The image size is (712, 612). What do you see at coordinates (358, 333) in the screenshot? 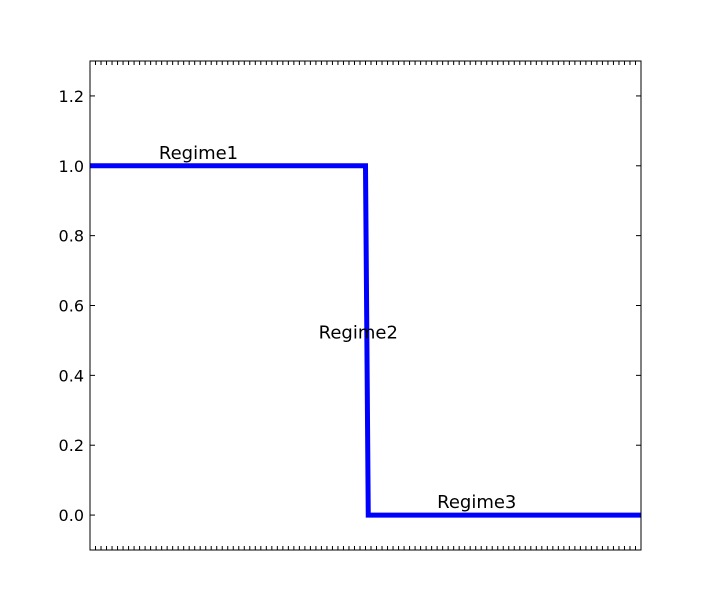
I see `annotation-label: Regime2` at bounding box center [358, 333].